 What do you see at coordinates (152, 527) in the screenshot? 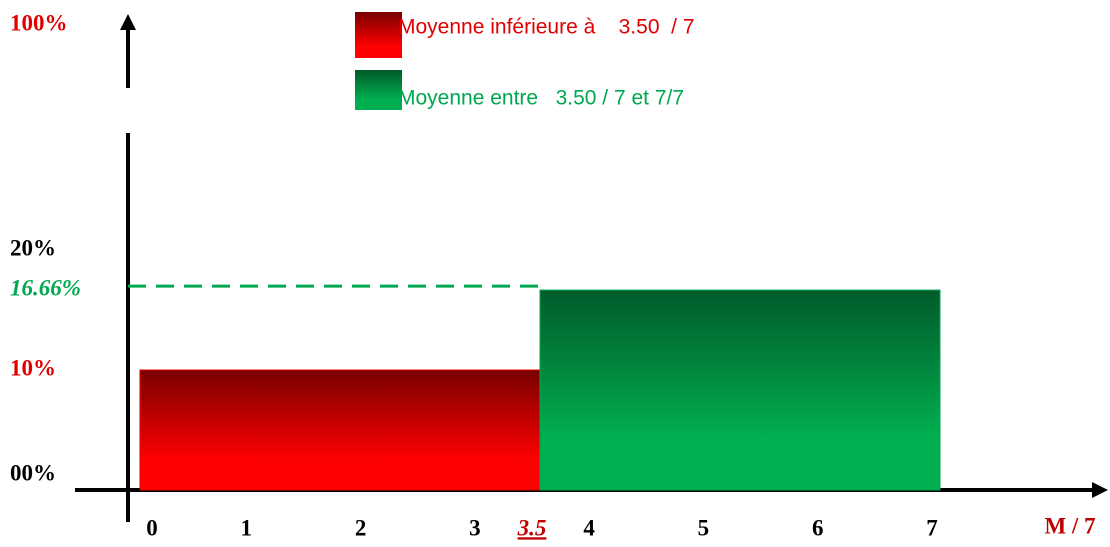
I see `x-tick-label: 0` at bounding box center [152, 527].